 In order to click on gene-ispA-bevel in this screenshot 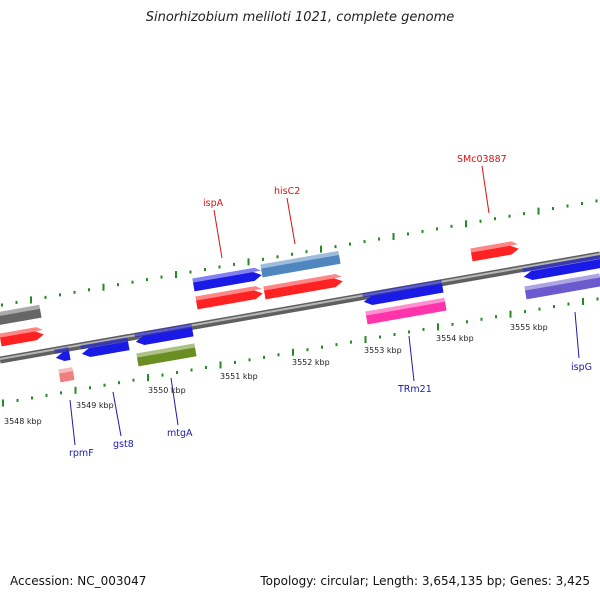, I will do `click(227, 275)`.